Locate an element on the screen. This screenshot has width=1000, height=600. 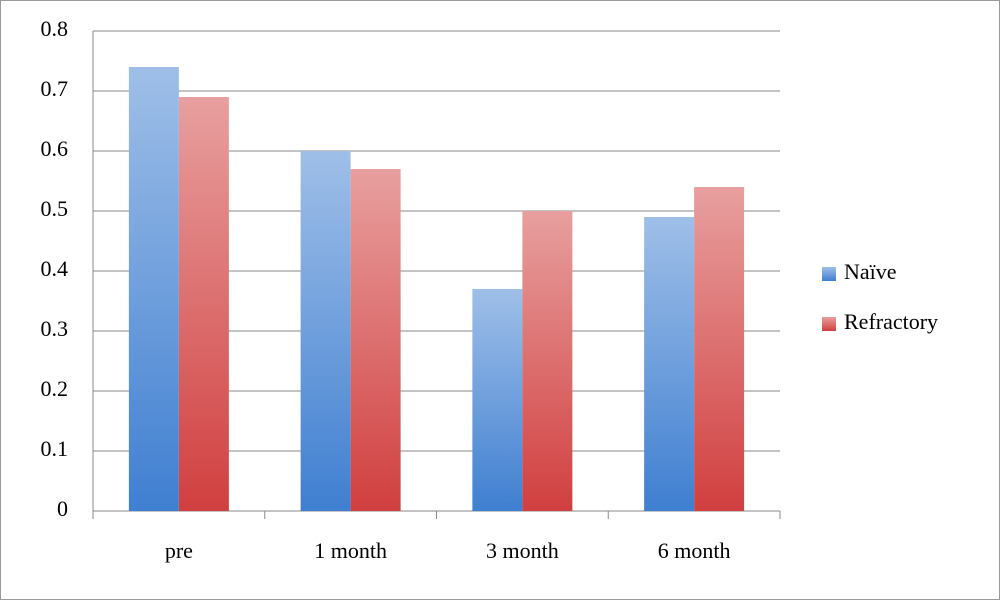
y-tick-label: 0.4 is located at coordinates (55, 268).